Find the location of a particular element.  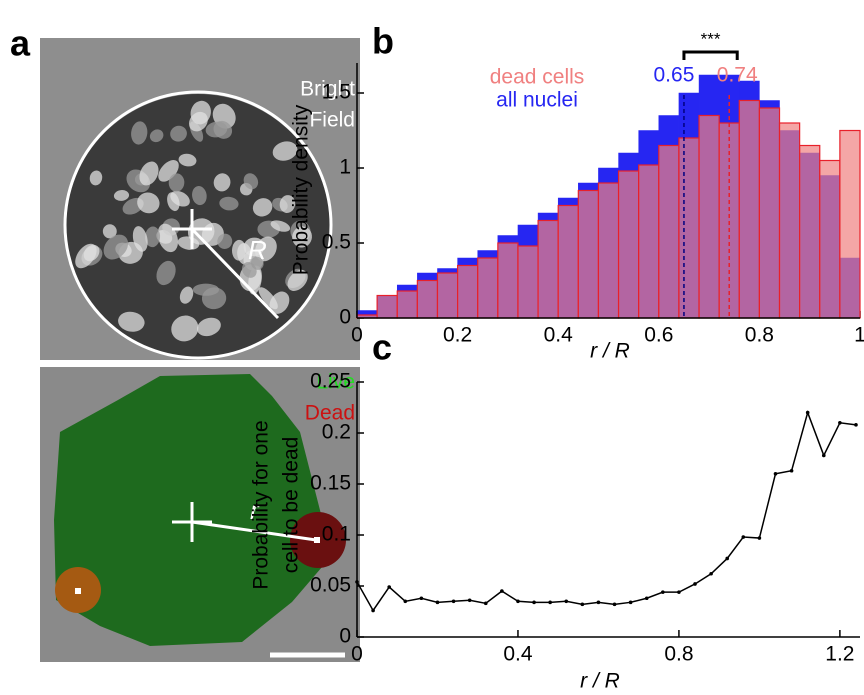

nucleus-dot is located at coordinates (78, 591).